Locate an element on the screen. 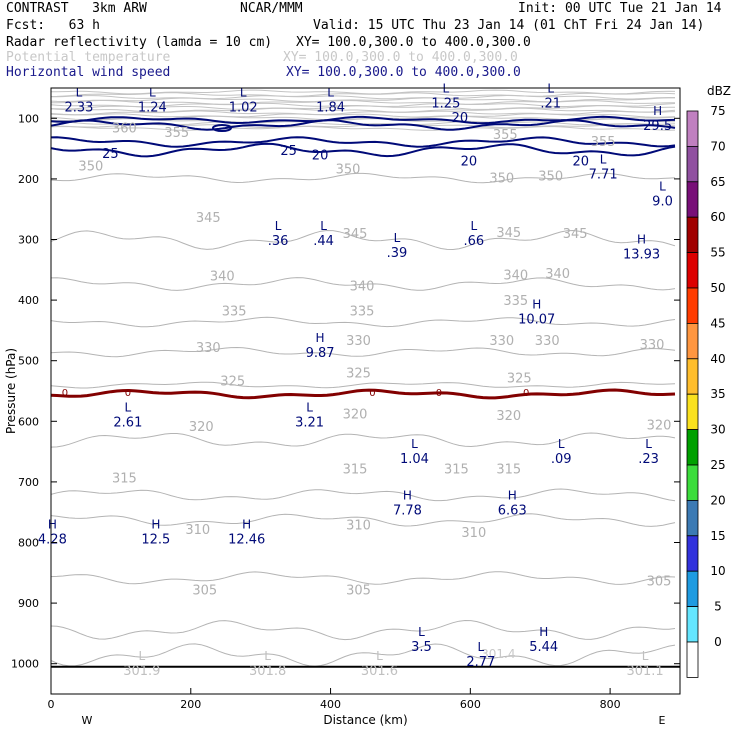  extremum-value: 301.6 is located at coordinates (379, 671).